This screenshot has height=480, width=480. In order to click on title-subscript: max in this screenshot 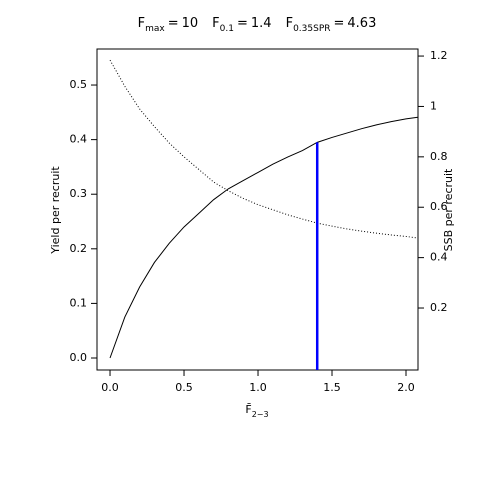, I will do `click(155, 29)`.